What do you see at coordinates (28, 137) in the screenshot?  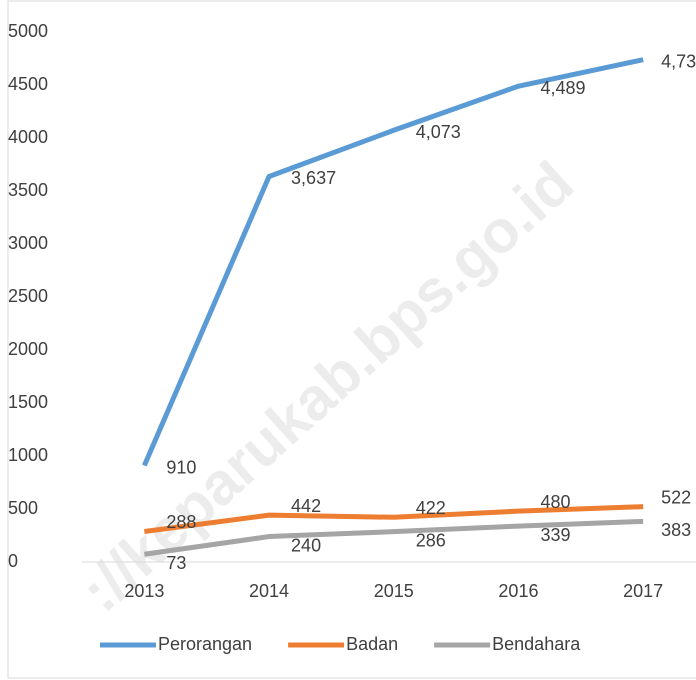 I see `y-tick-label: 4000` at bounding box center [28, 137].